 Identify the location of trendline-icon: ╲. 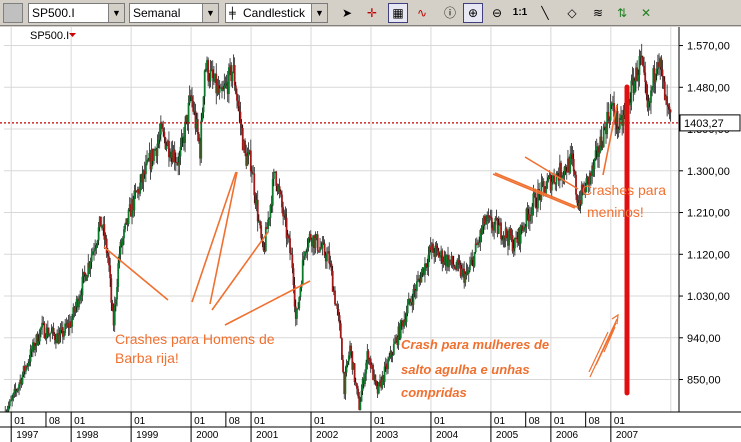
(545, 13).